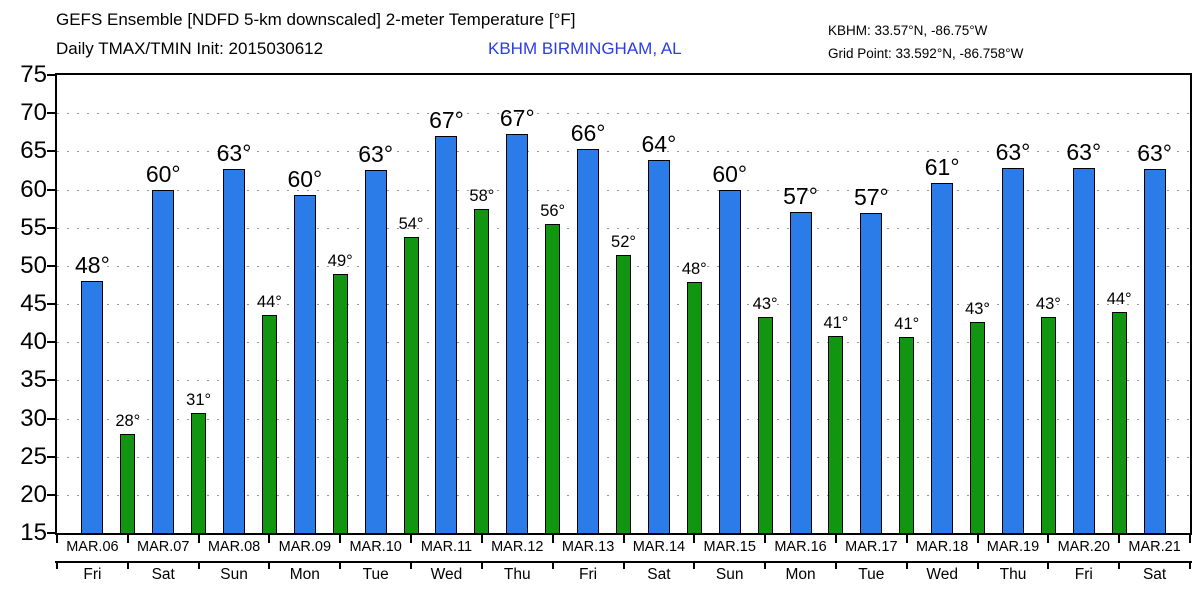  What do you see at coordinates (33, 380) in the screenshot?
I see `y-tick-label: 35` at bounding box center [33, 380].